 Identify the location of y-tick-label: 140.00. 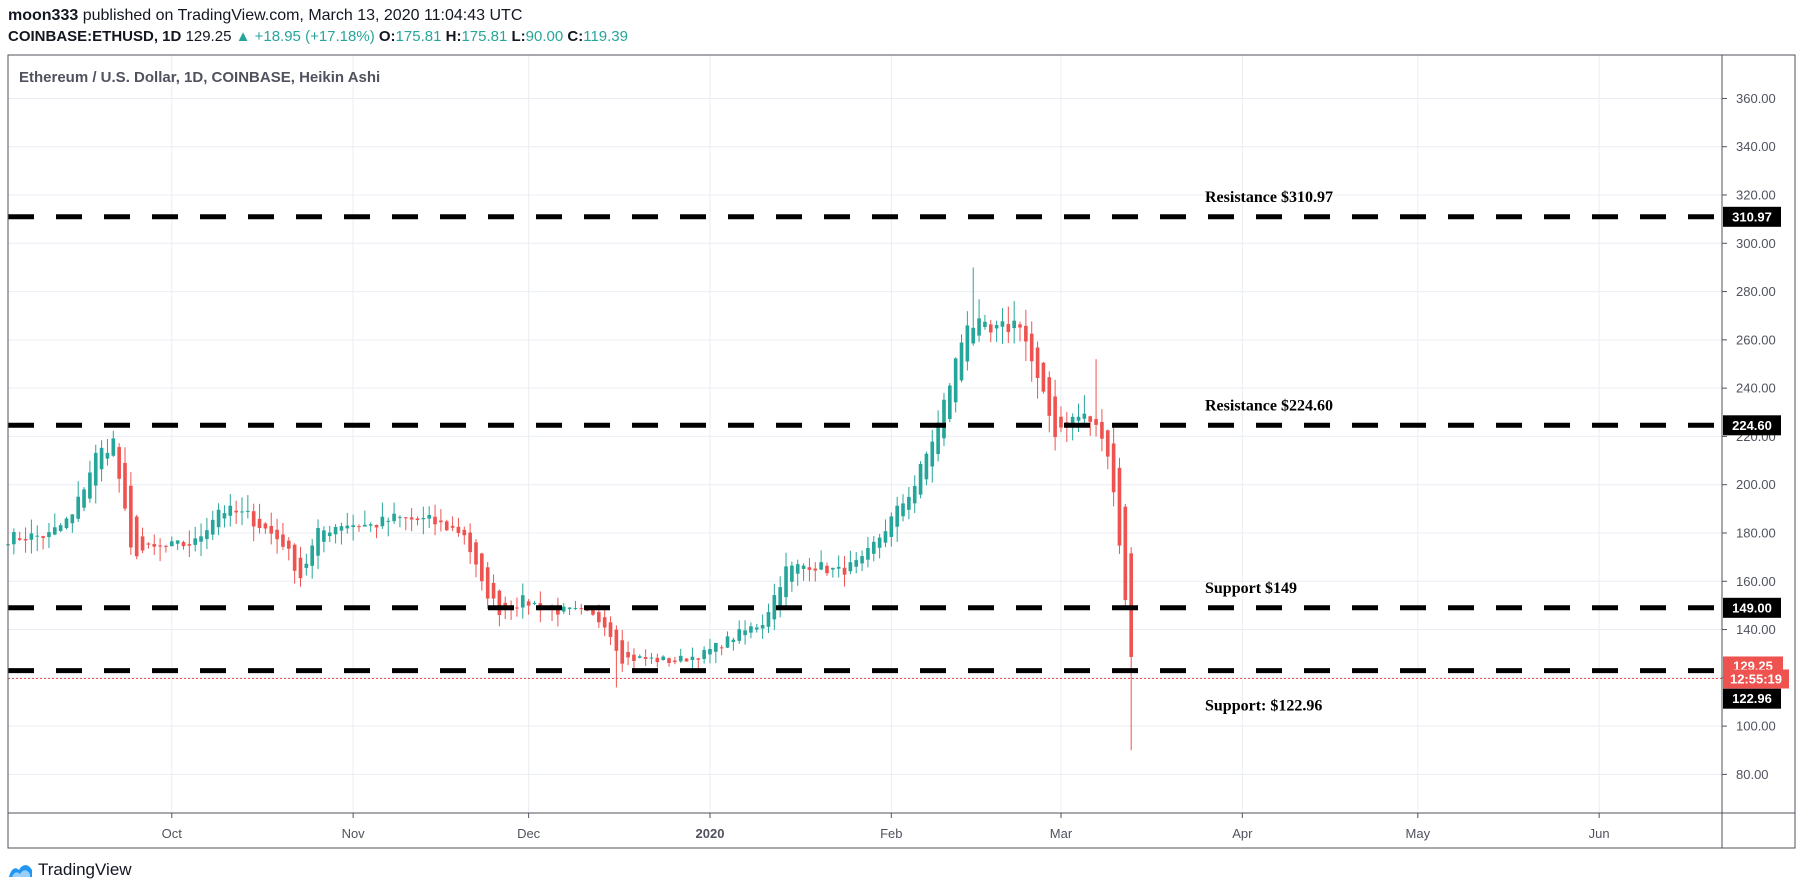
(1756, 629).